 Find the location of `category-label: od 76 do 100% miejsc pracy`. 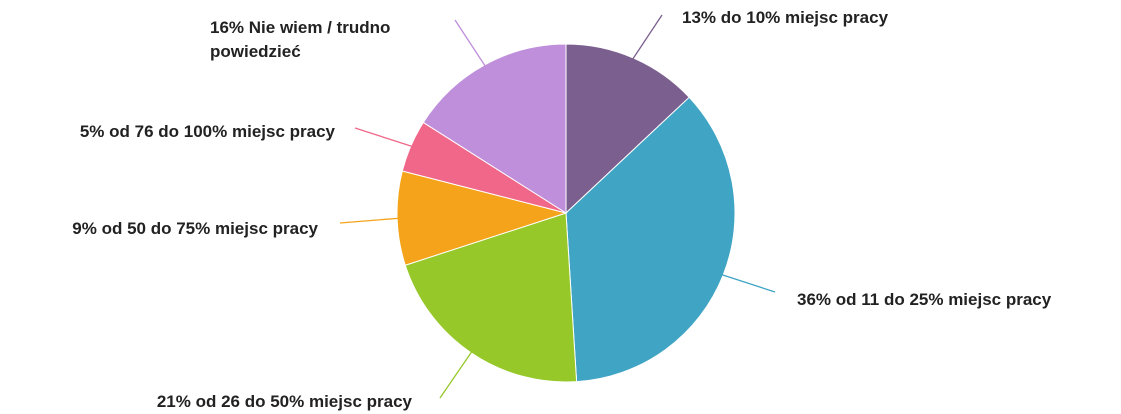

category-label: od 76 do 100% miejsc pracy is located at coordinates (222, 131).